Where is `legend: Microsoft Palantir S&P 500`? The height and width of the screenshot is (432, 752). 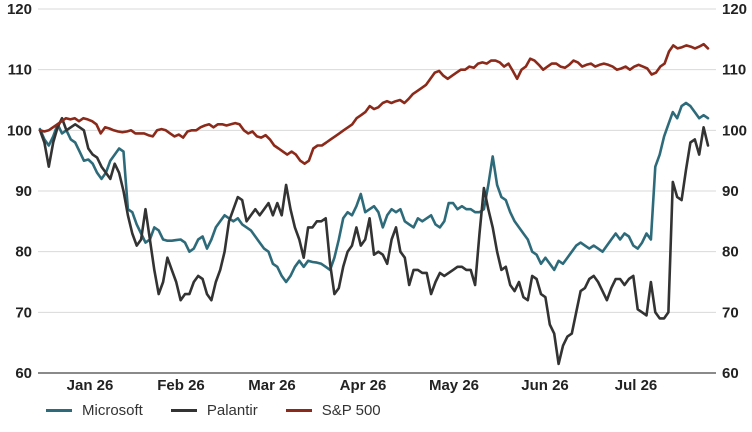 legend: Microsoft Palantir S&P 500 is located at coordinates (213, 410).